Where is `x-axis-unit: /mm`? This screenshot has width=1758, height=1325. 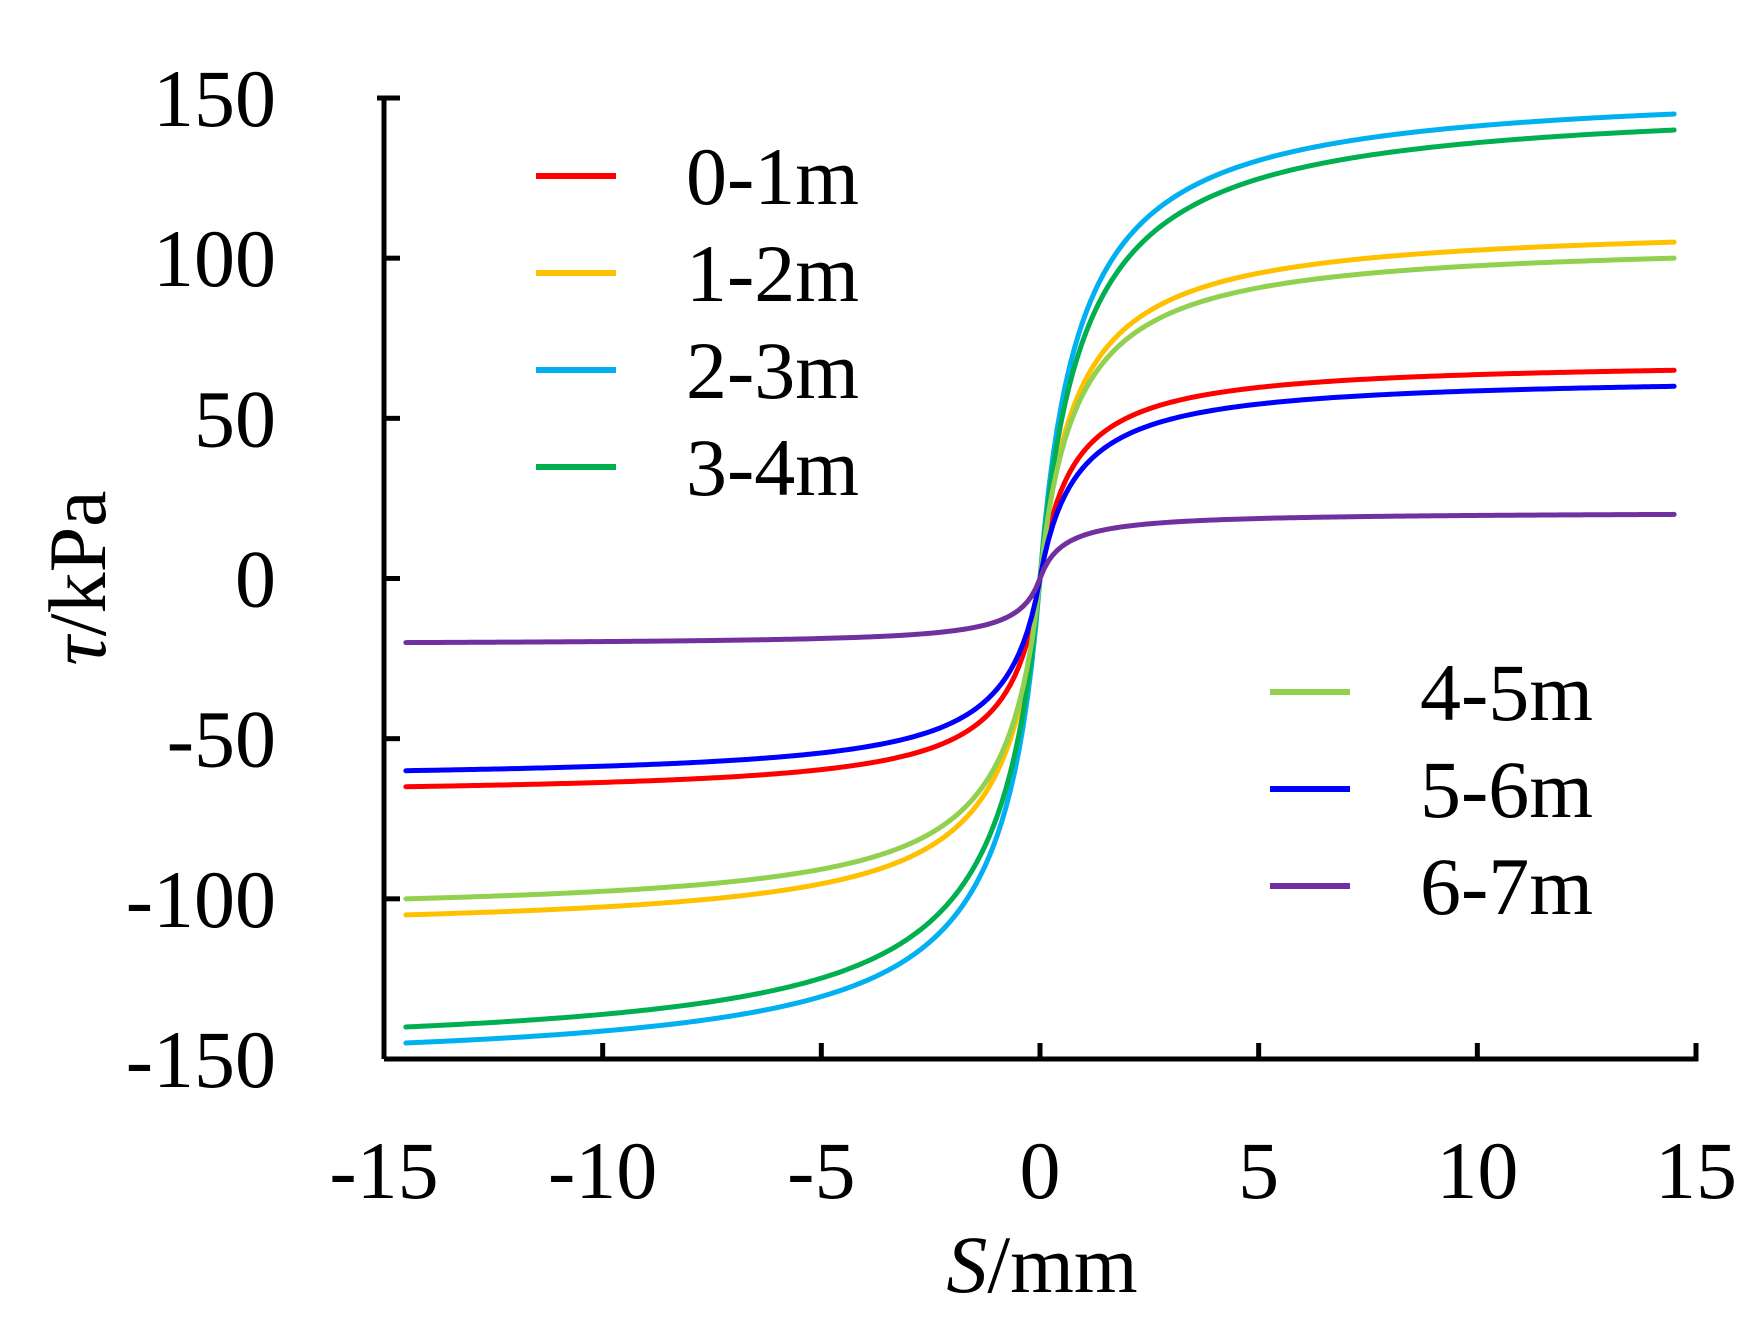
x-axis-unit: /mm is located at coordinates (1062, 1264).